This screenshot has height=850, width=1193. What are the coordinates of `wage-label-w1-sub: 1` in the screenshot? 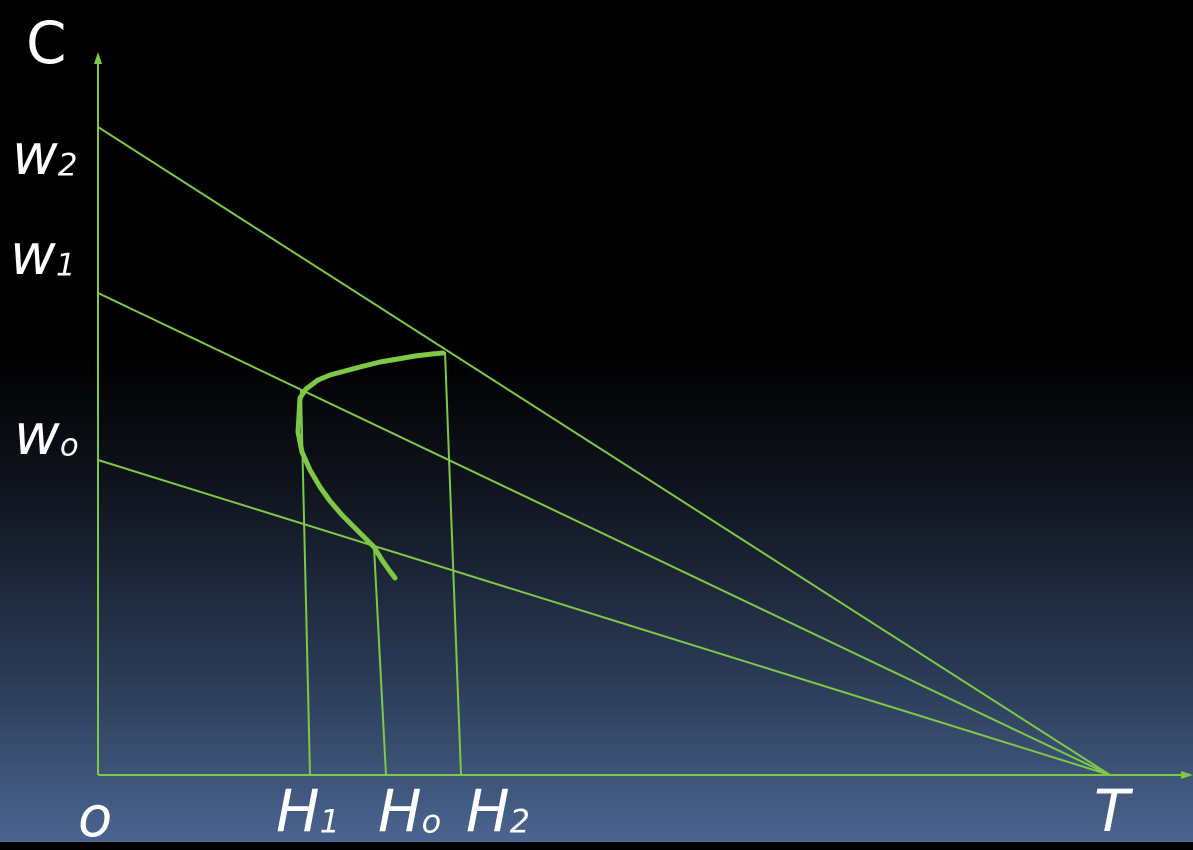 It's located at (65, 265).